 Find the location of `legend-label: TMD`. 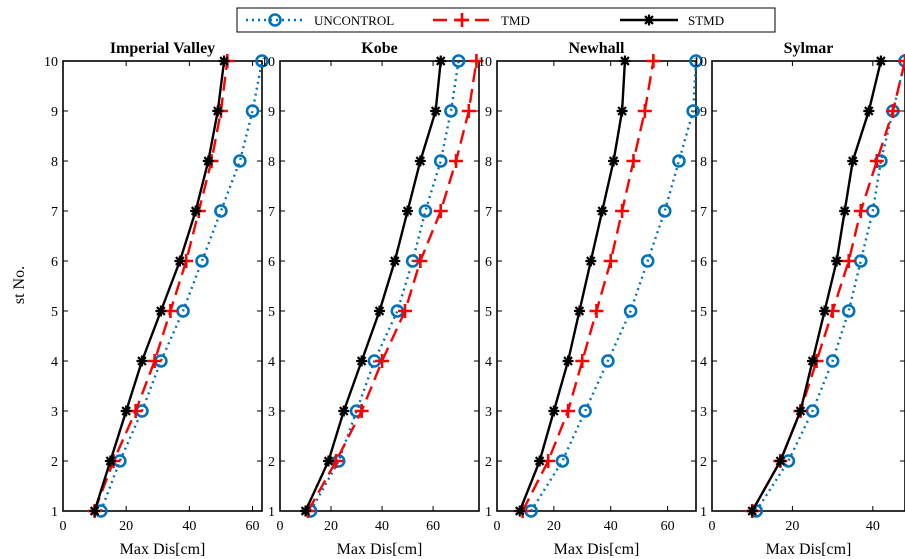

legend-label: TMD is located at coordinates (515, 20).